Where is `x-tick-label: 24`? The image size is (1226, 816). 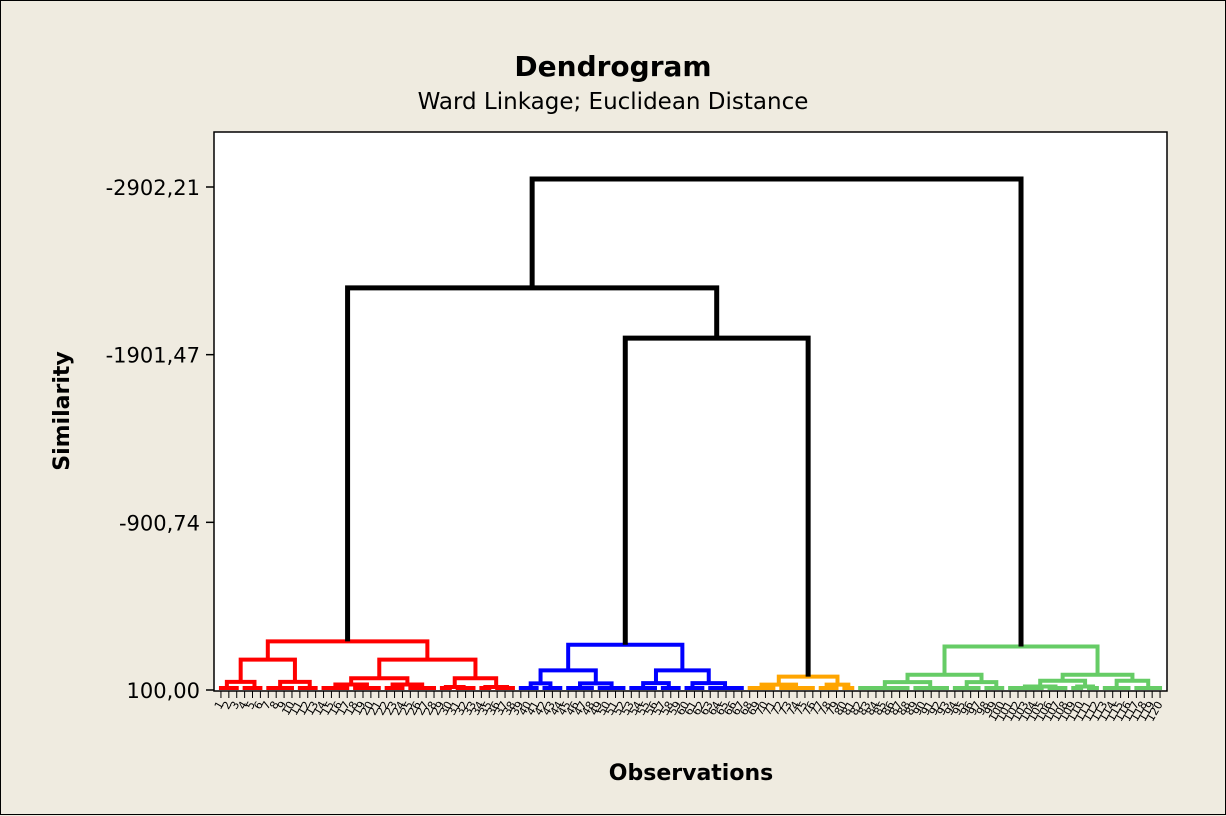 x-tick-label: 24 is located at coordinates (399, 708).